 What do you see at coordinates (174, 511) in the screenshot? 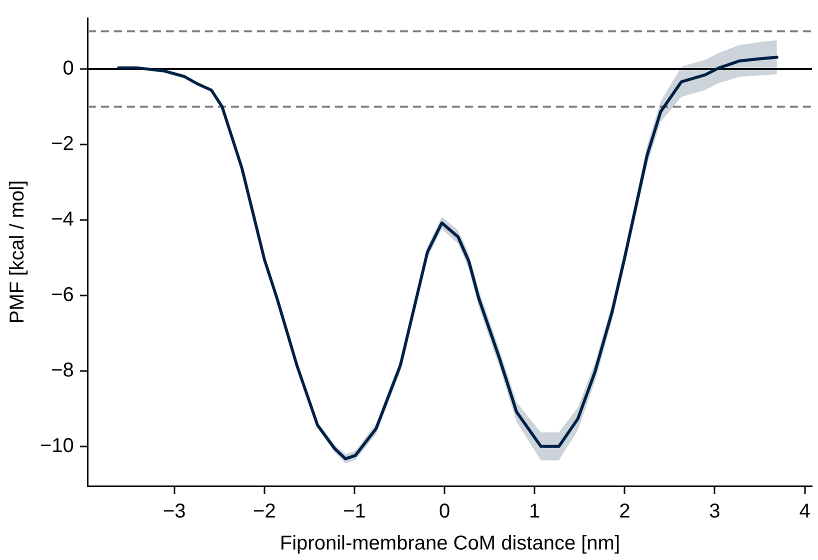
I see `x-tick-label: −3` at bounding box center [174, 511].